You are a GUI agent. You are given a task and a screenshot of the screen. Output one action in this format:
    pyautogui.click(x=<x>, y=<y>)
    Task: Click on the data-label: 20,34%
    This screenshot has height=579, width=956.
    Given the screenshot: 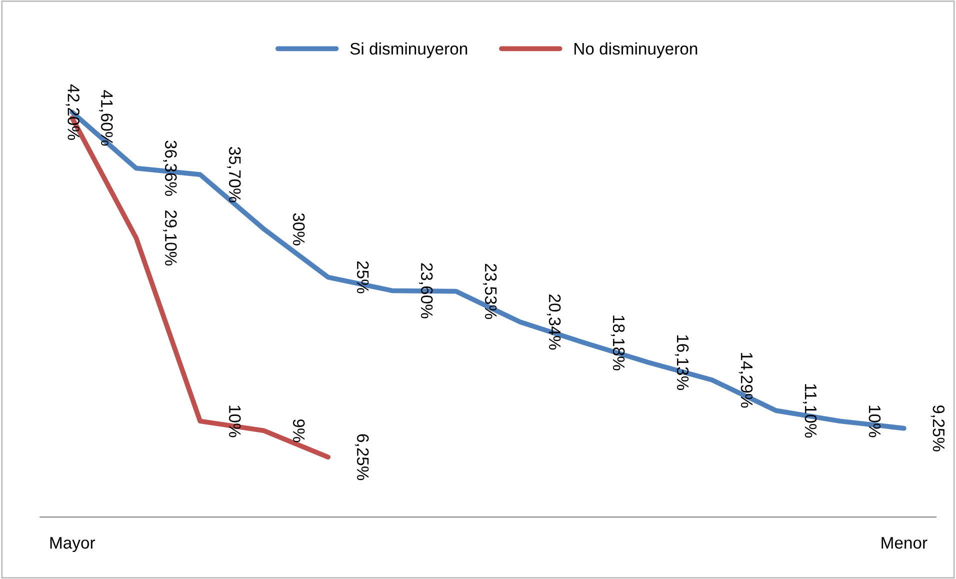 What is the action you would take?
    pyautogui.click(x=553, y=322)
    